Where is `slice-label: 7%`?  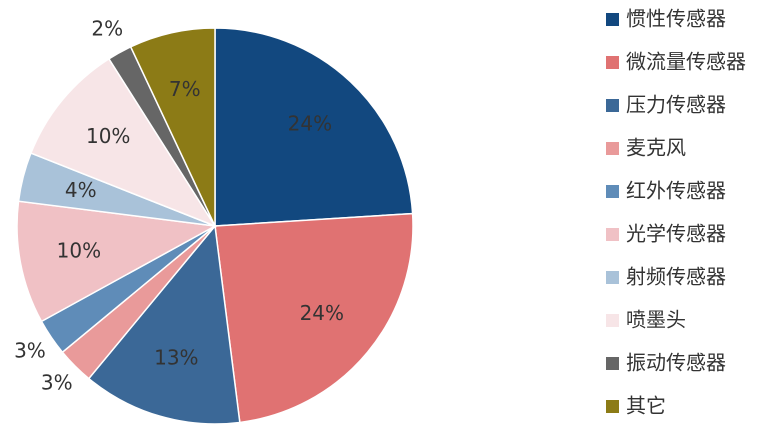
slice-label: 7% is located at coordinates (185, 89).